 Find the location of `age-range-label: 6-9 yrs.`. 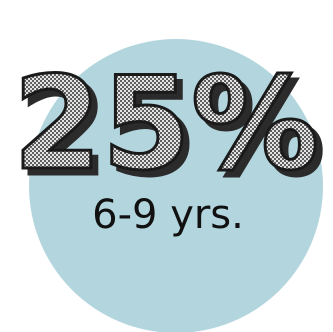

age-range-label: 6-9 yrs. is located at coordinates (168, 215).